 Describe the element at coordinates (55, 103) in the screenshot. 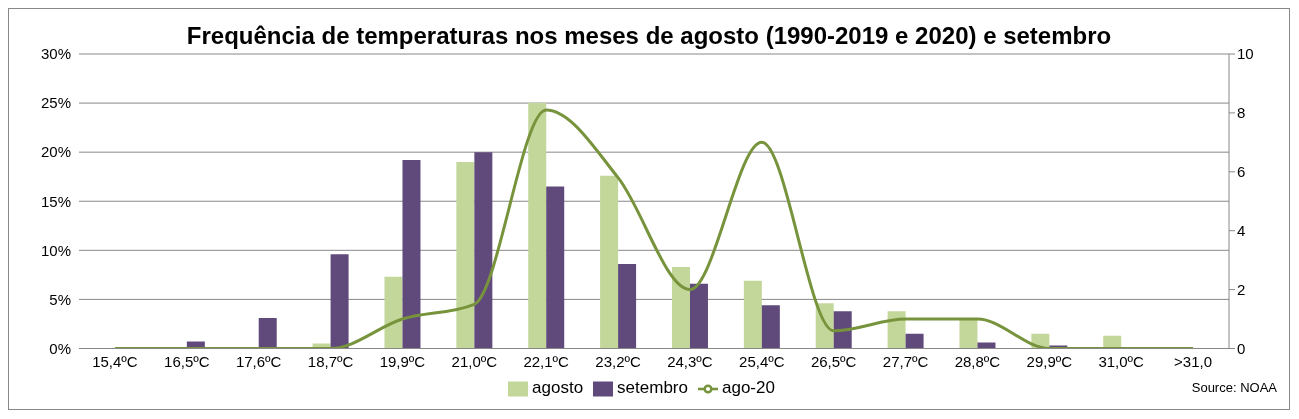

I see `y-tick-label: 25%` at that location.